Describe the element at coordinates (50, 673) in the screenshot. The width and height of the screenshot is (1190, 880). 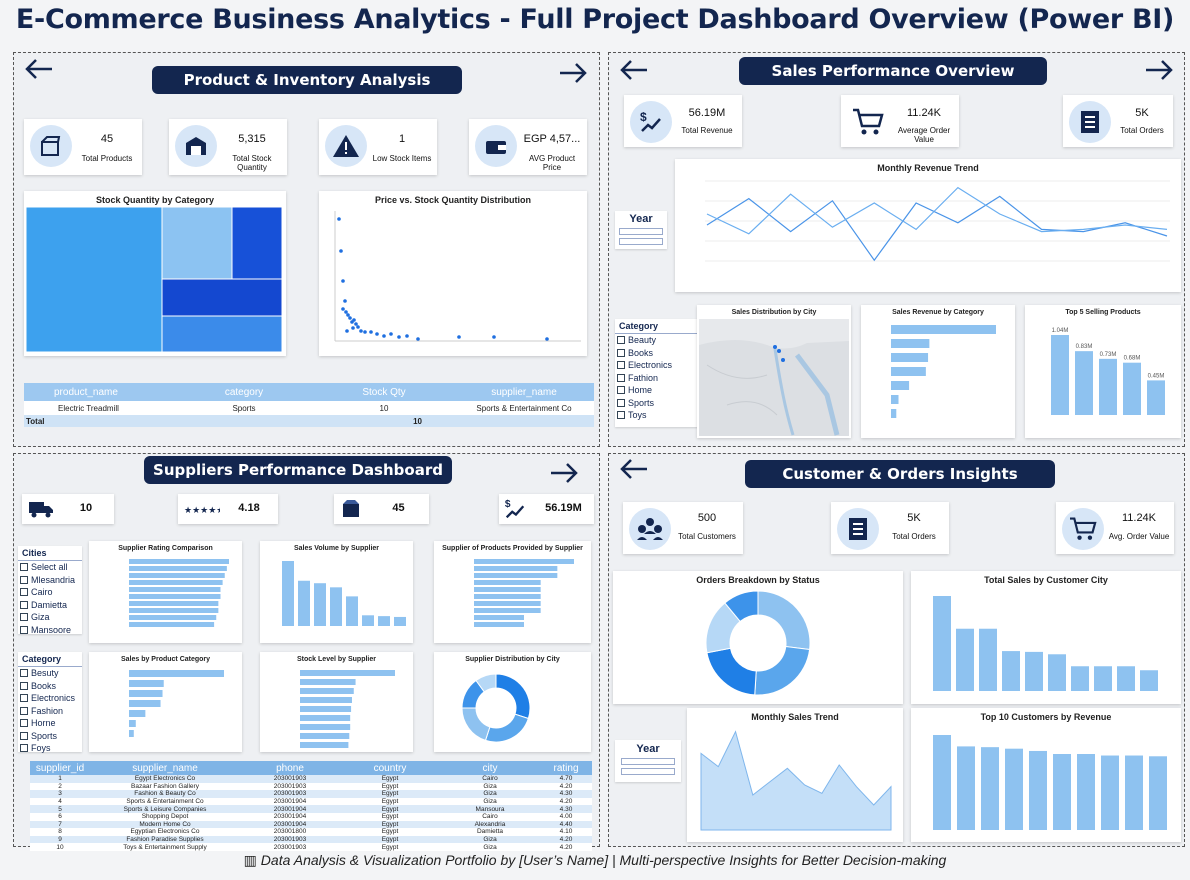
I see `category-option: Besuty` at that location.